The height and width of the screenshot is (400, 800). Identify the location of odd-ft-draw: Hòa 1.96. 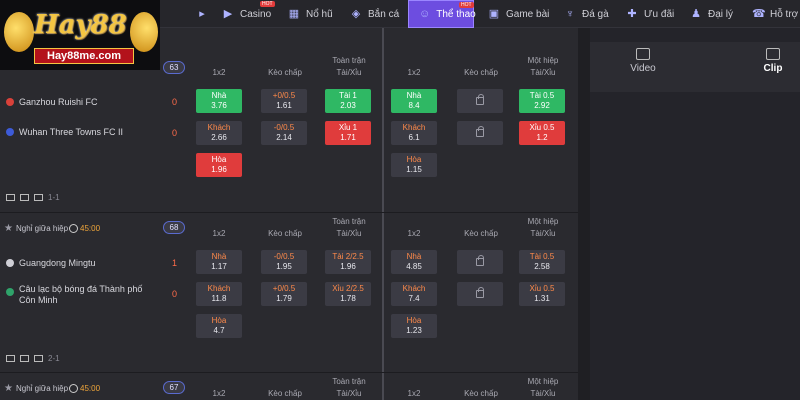
(219, 165).